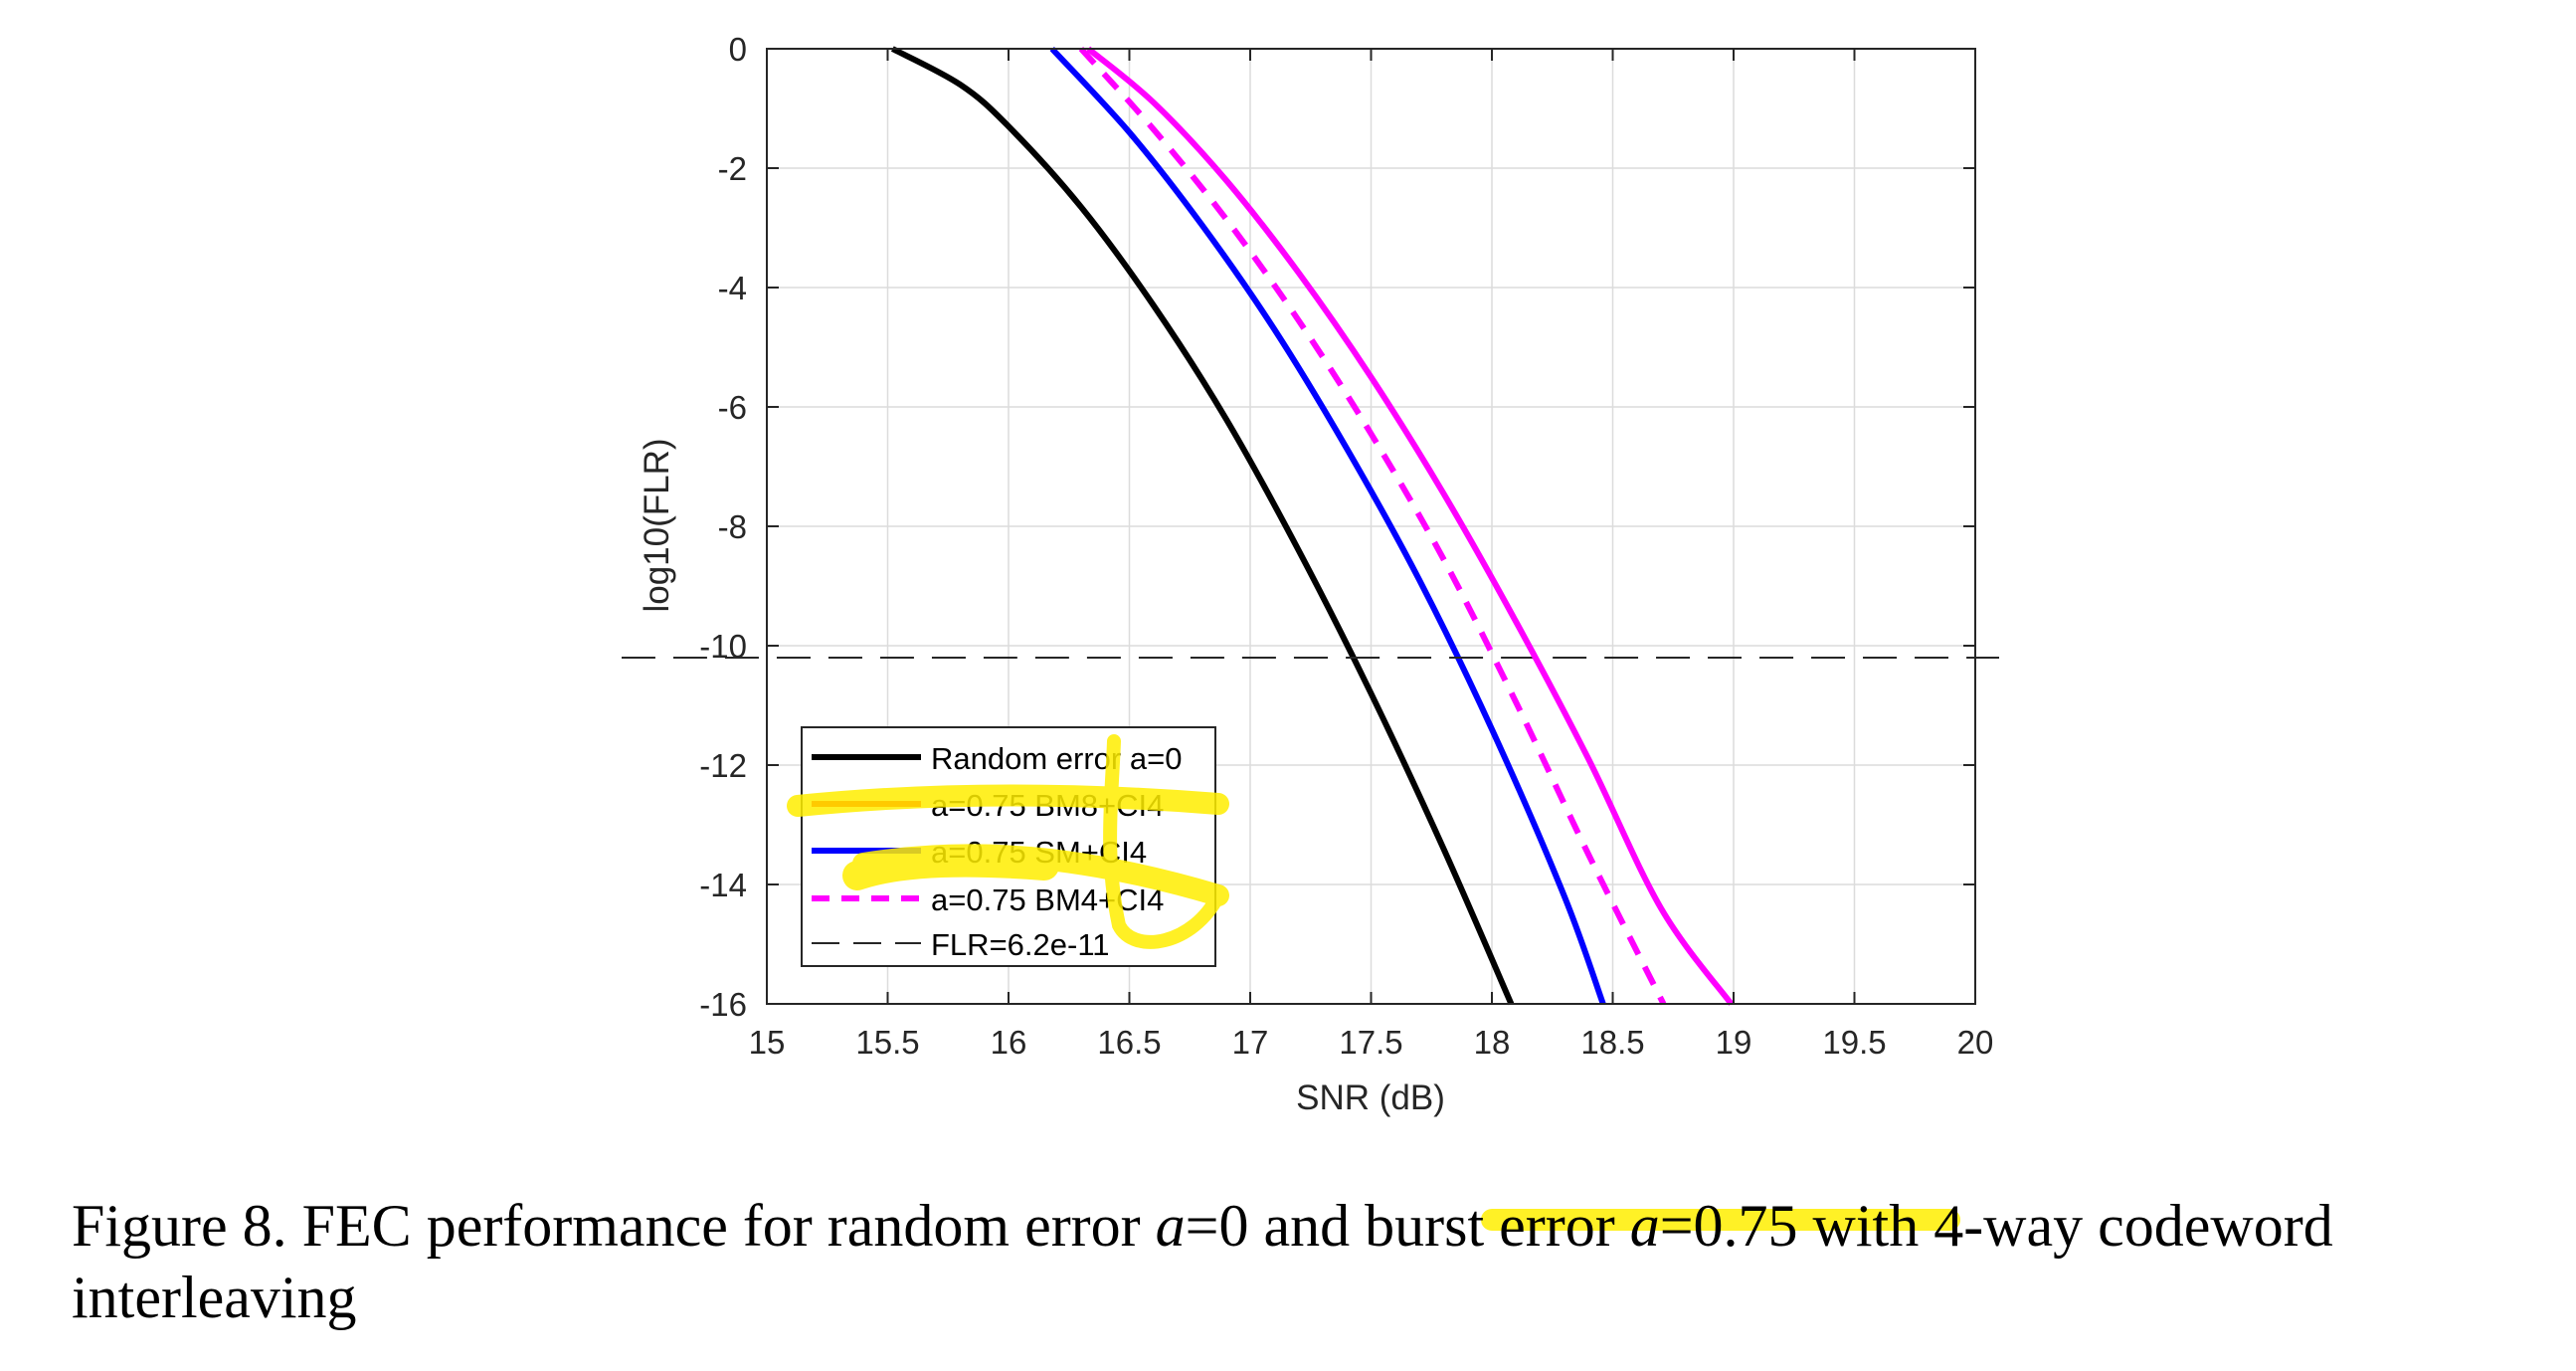 The image size is (2576, 1371). Describe the element at coordinates (732, 526) in the screenshot. I see `y-tick-label: -8` at that location.